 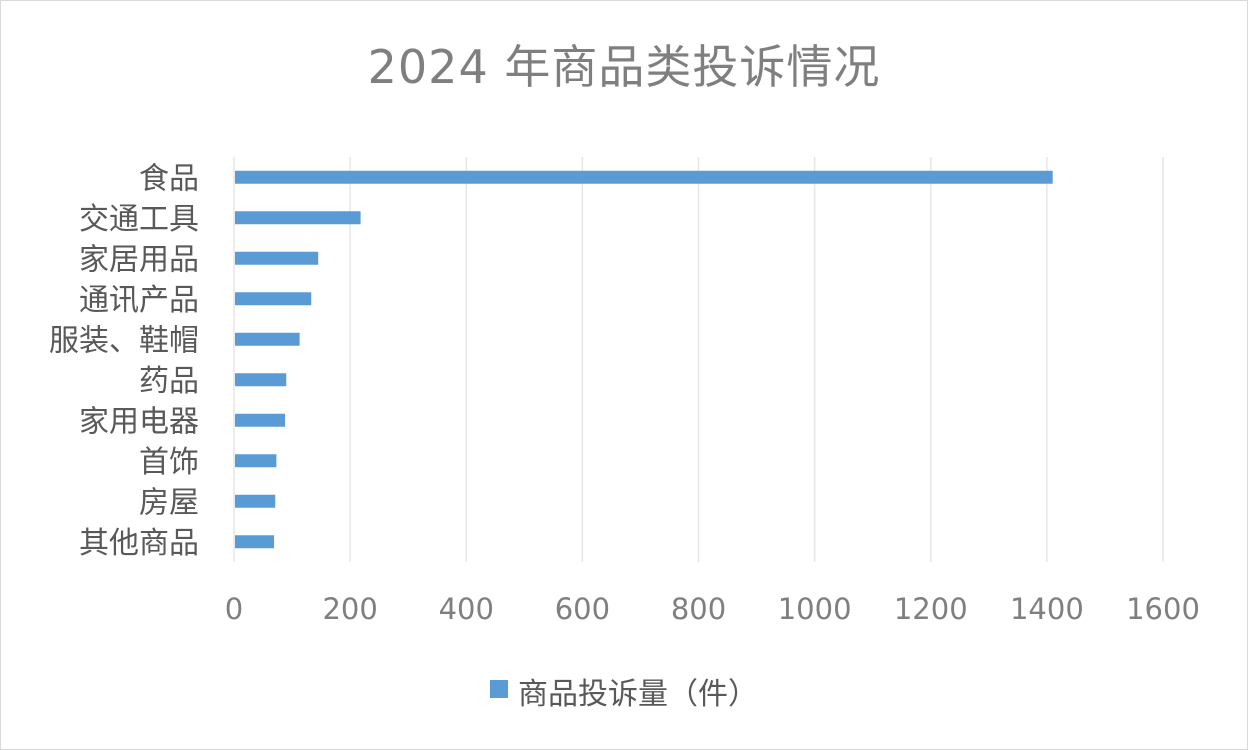 What do you see at coordinates (499, 689) in the screenshot?
I see `legend-swatch` at bounding box center [499, 689].